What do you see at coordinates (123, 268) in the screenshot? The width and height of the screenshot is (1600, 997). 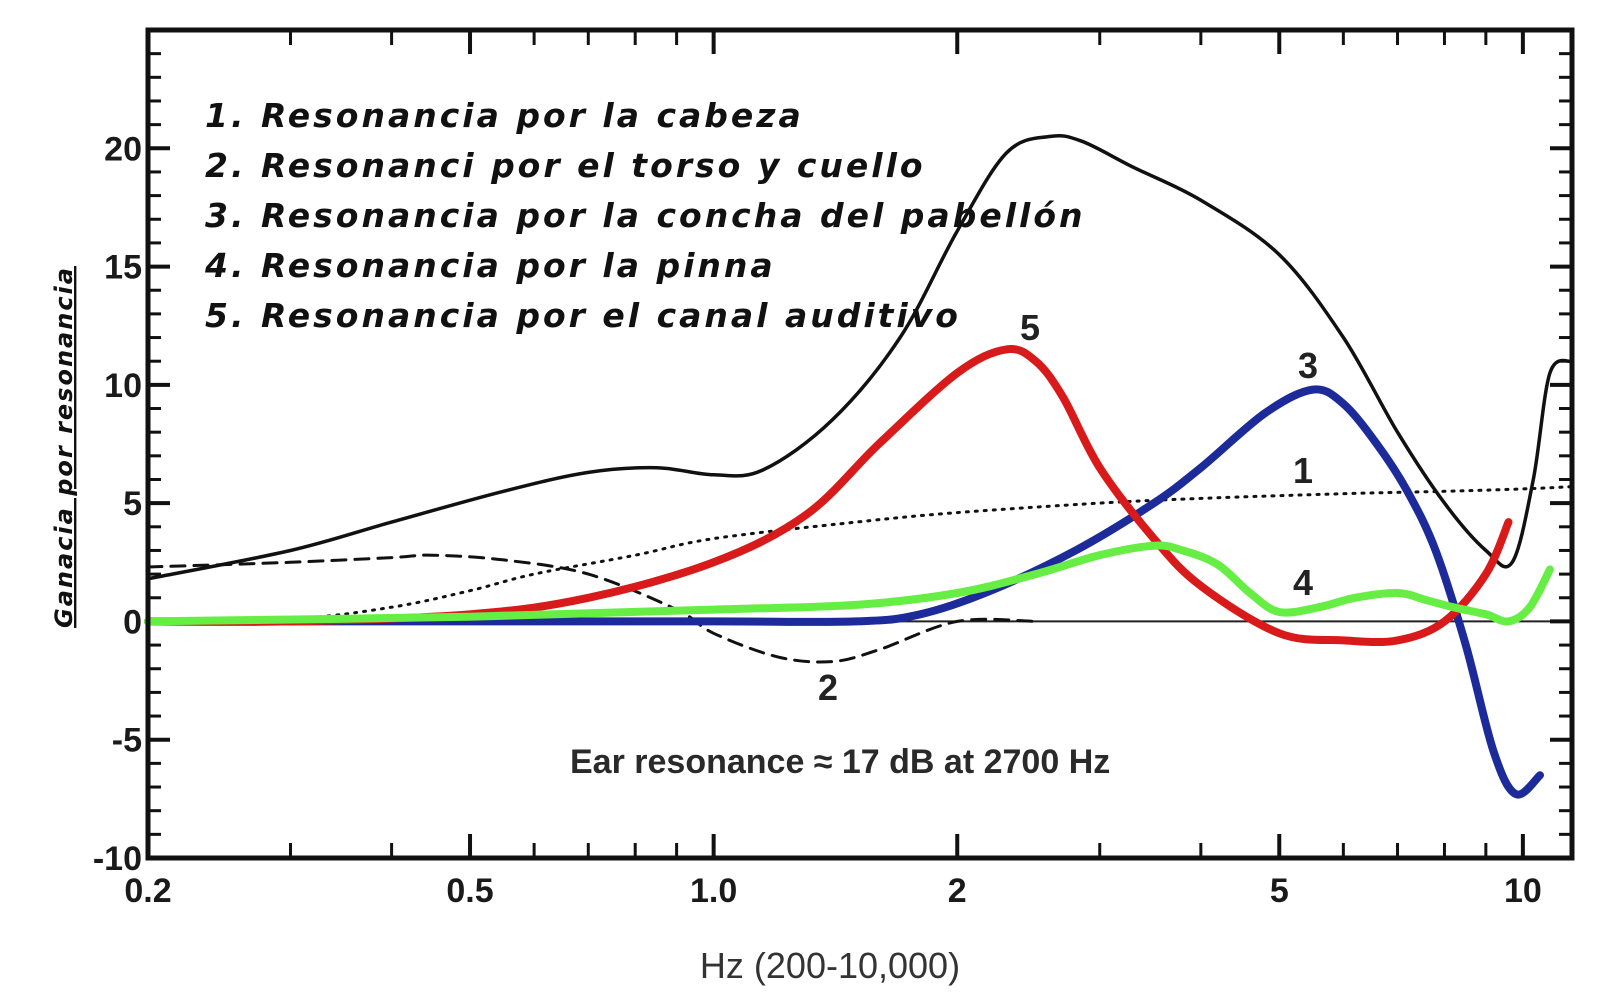 I see `y-tick-label: 15` at bounding box center [123, 268].